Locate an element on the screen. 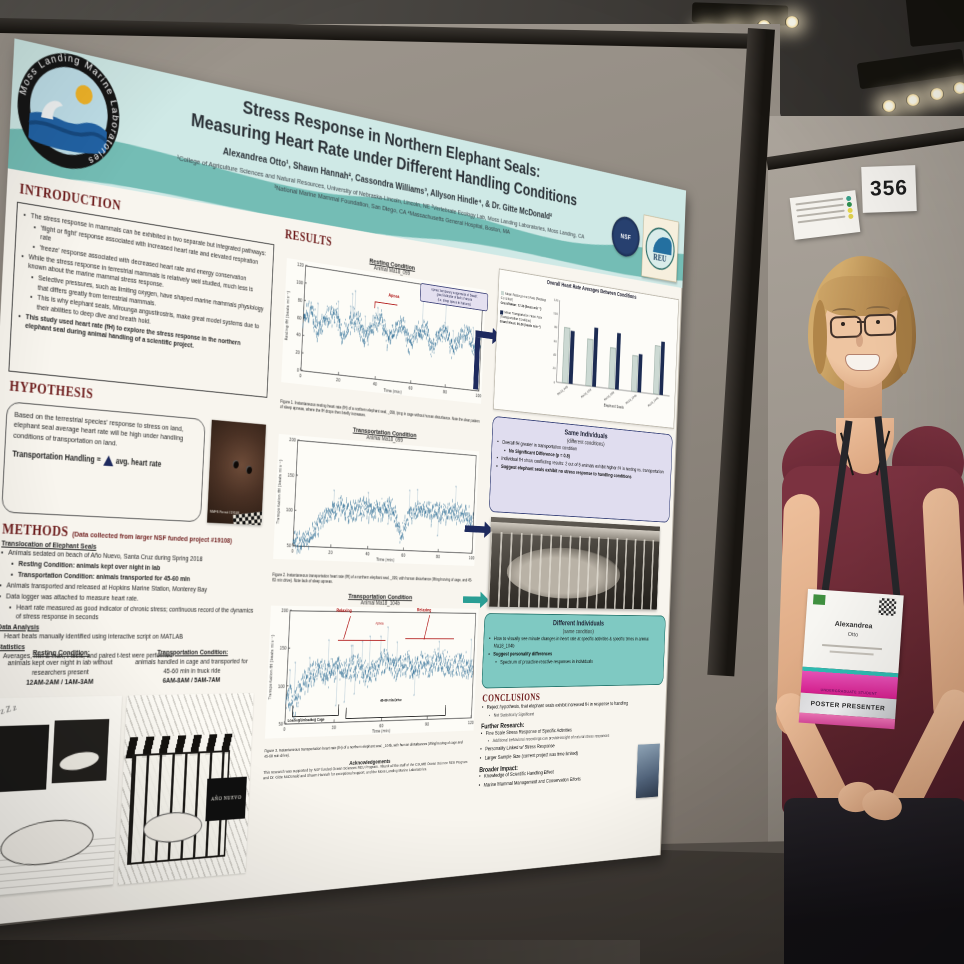 The width and height of the screenshot is (964, 964). sleep-marks: z Z z is located at coordinates (9, 709).